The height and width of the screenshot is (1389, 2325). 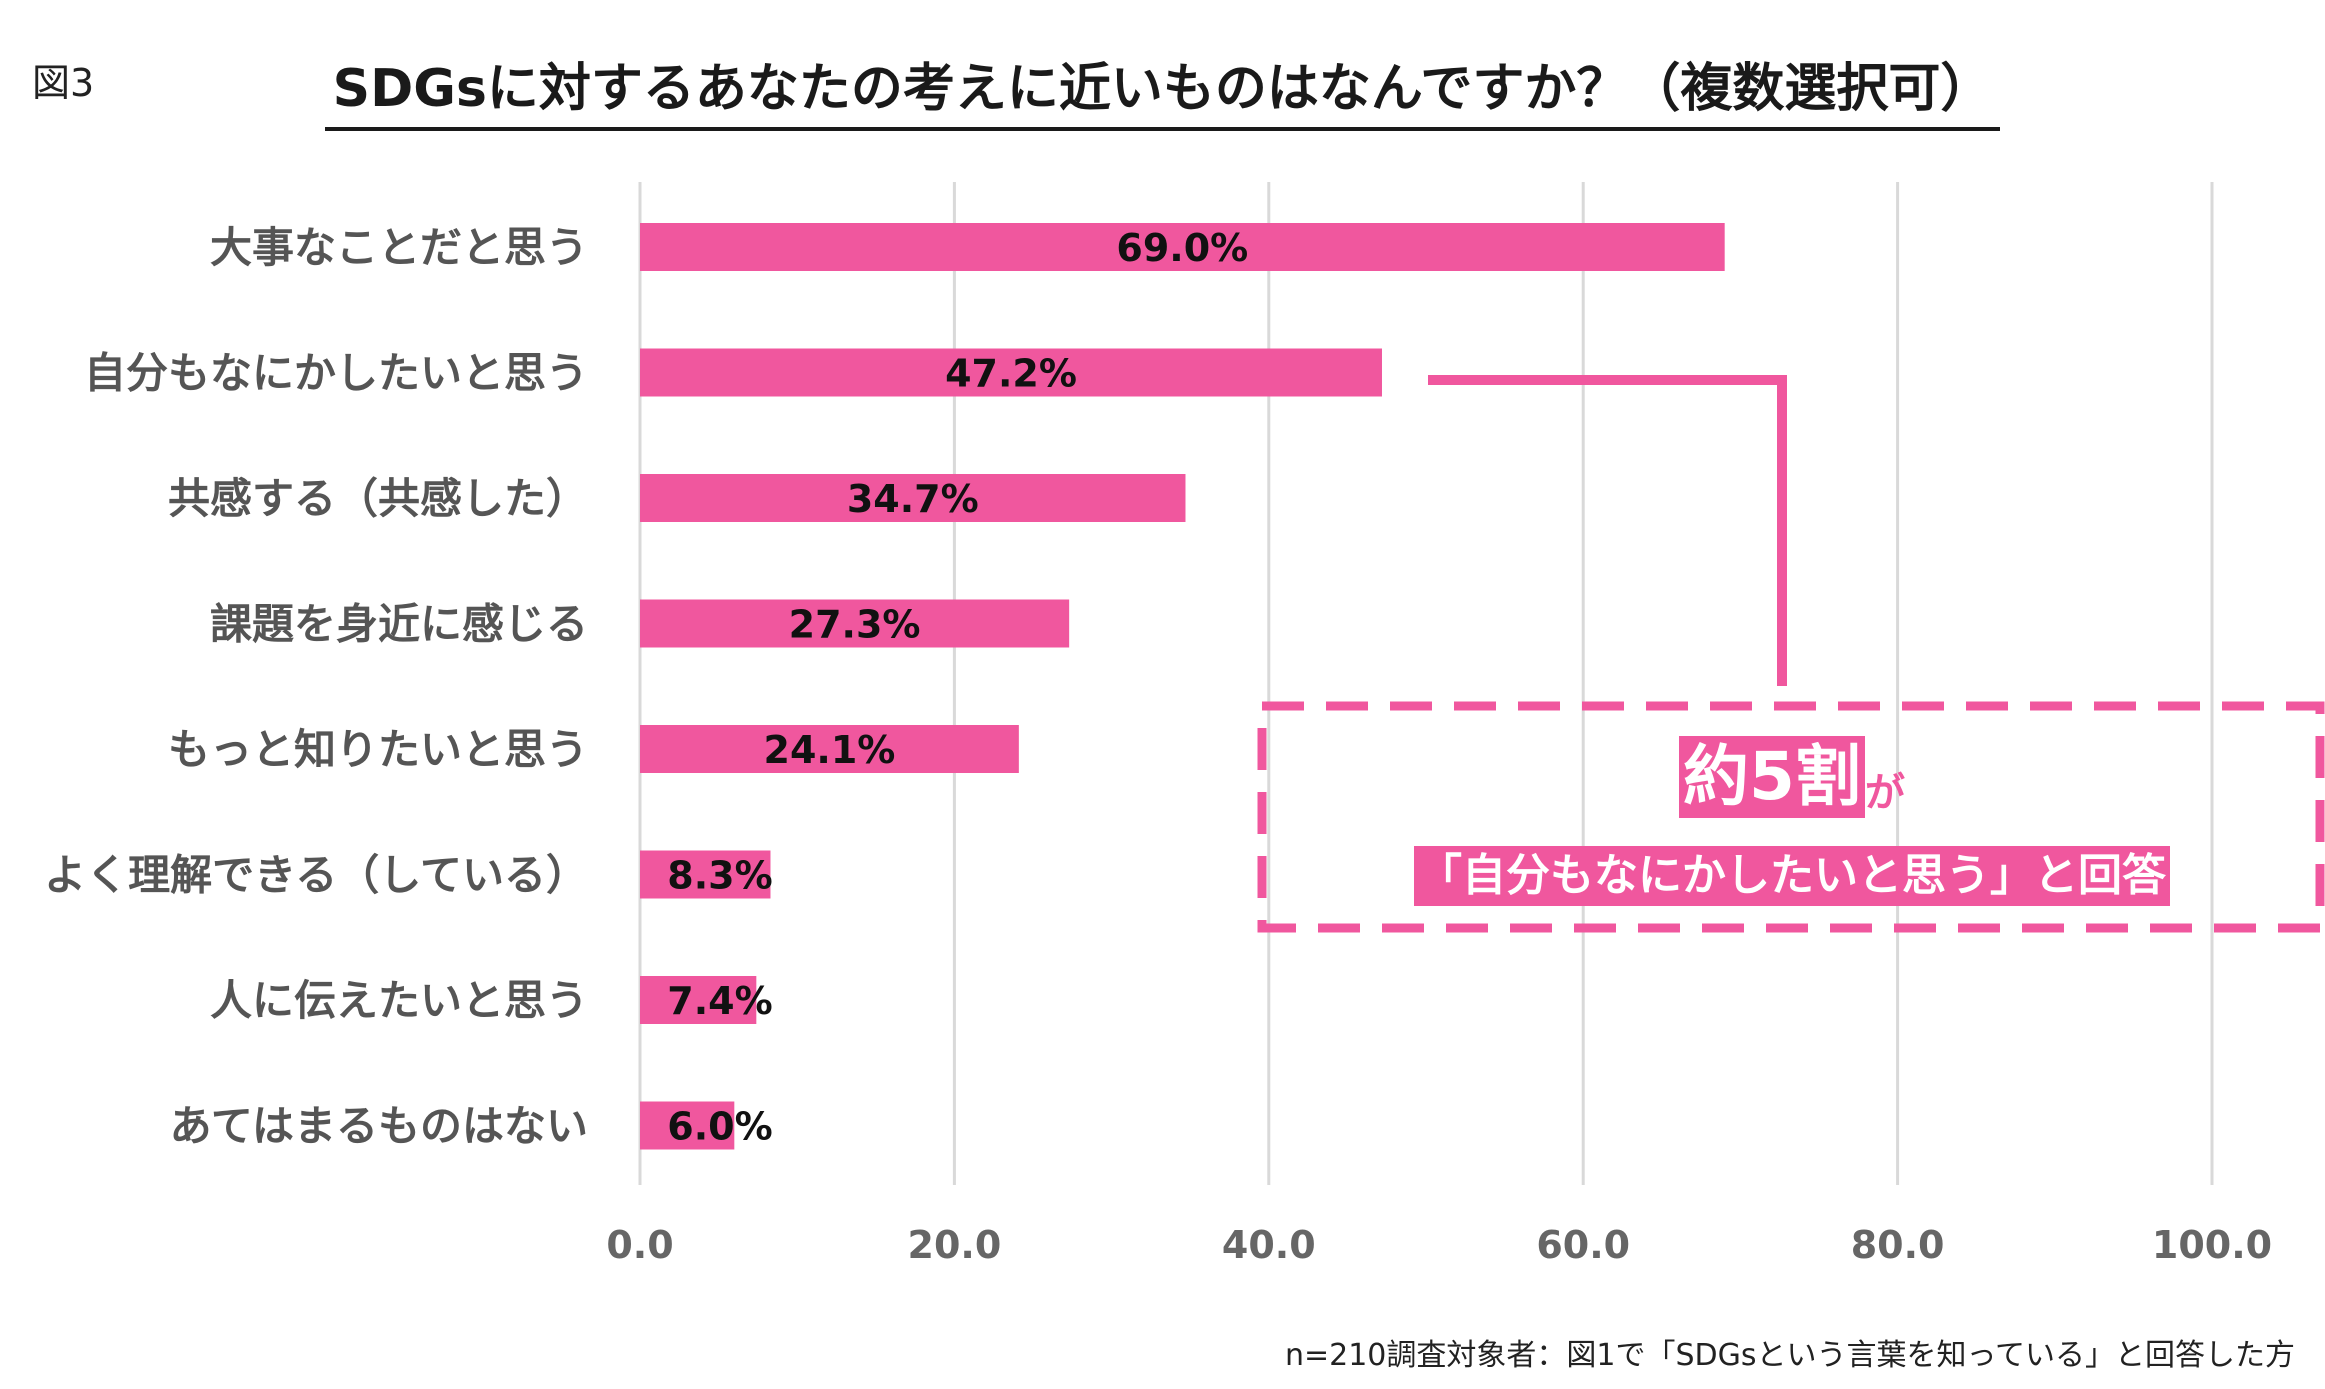 I want to click on value-label: 34.7%, so click(x=913, y=499).